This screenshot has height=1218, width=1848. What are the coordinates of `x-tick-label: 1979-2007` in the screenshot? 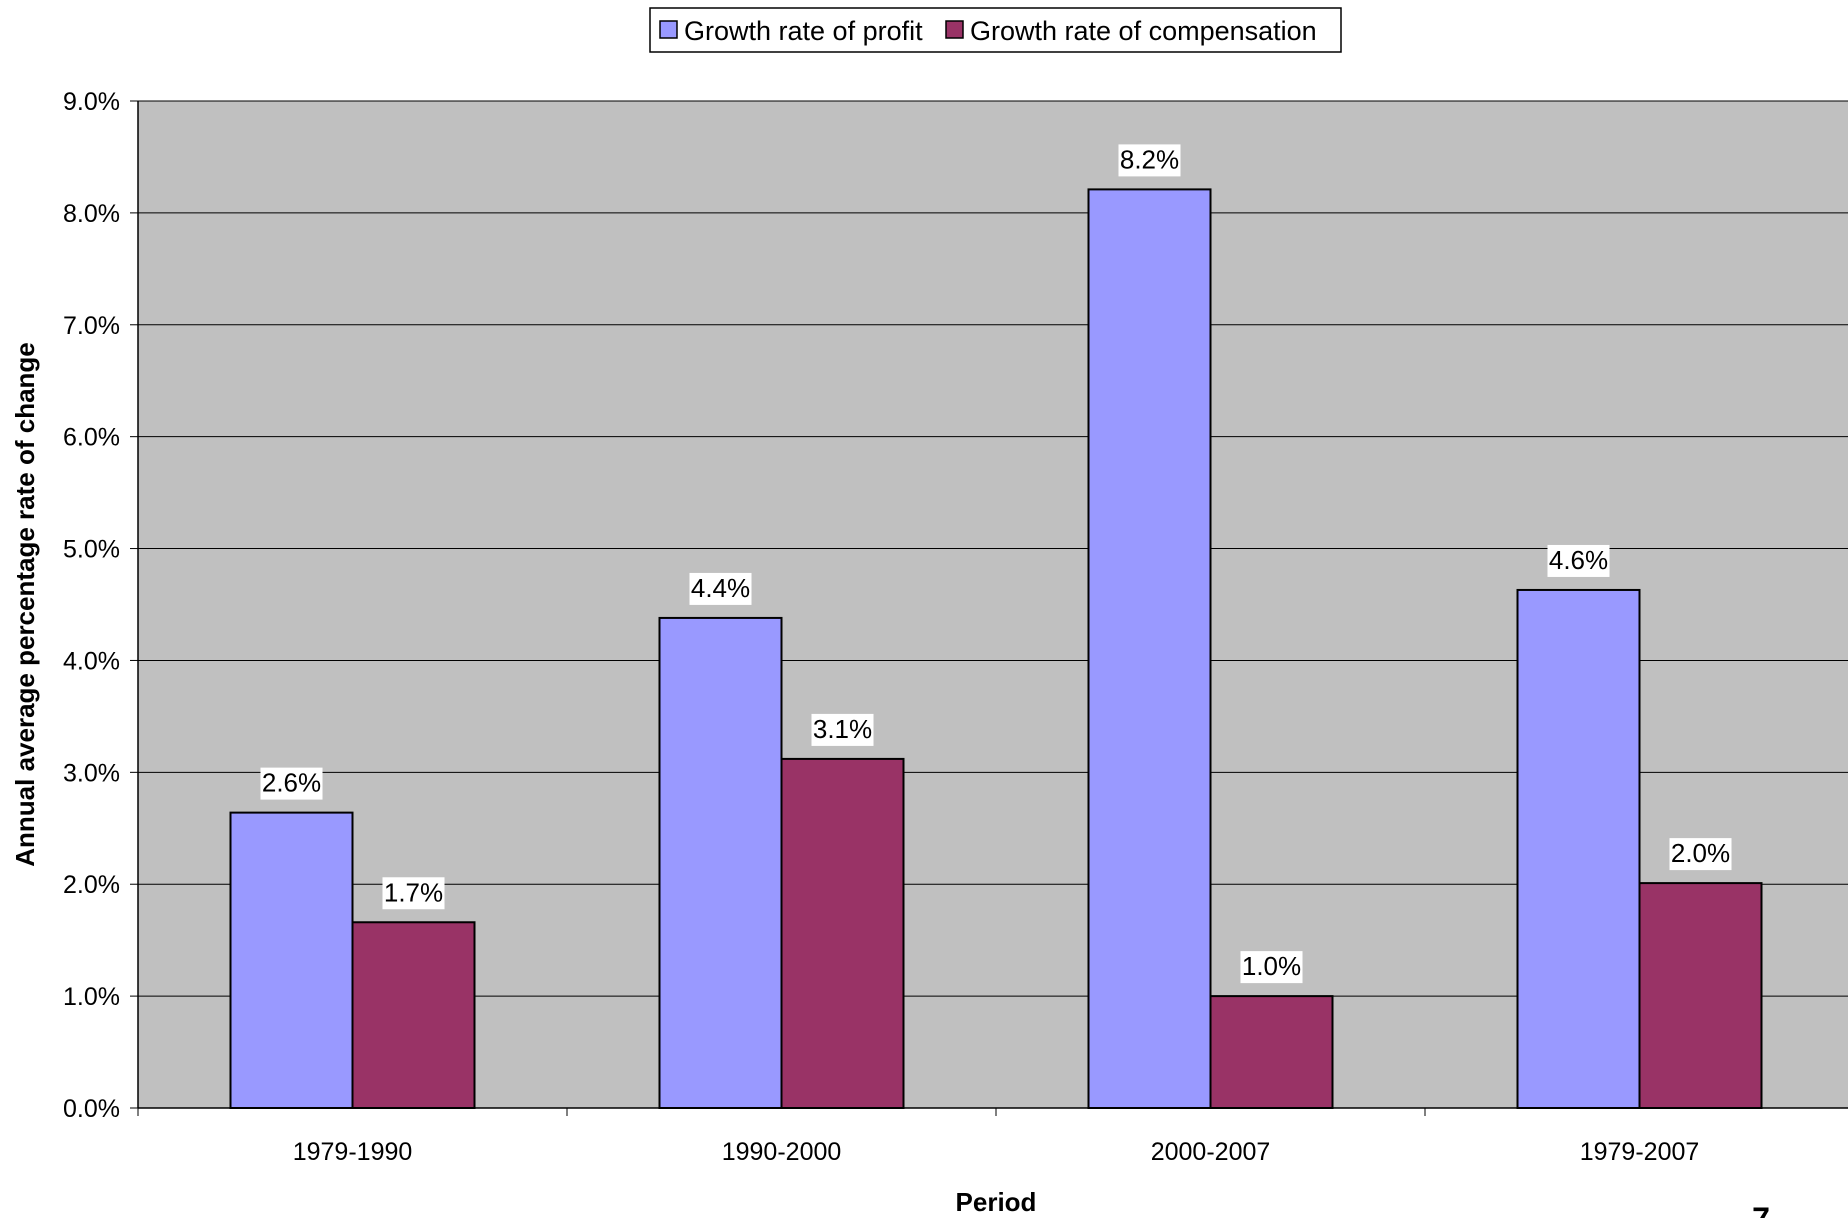 It's located at (1640, 1152).